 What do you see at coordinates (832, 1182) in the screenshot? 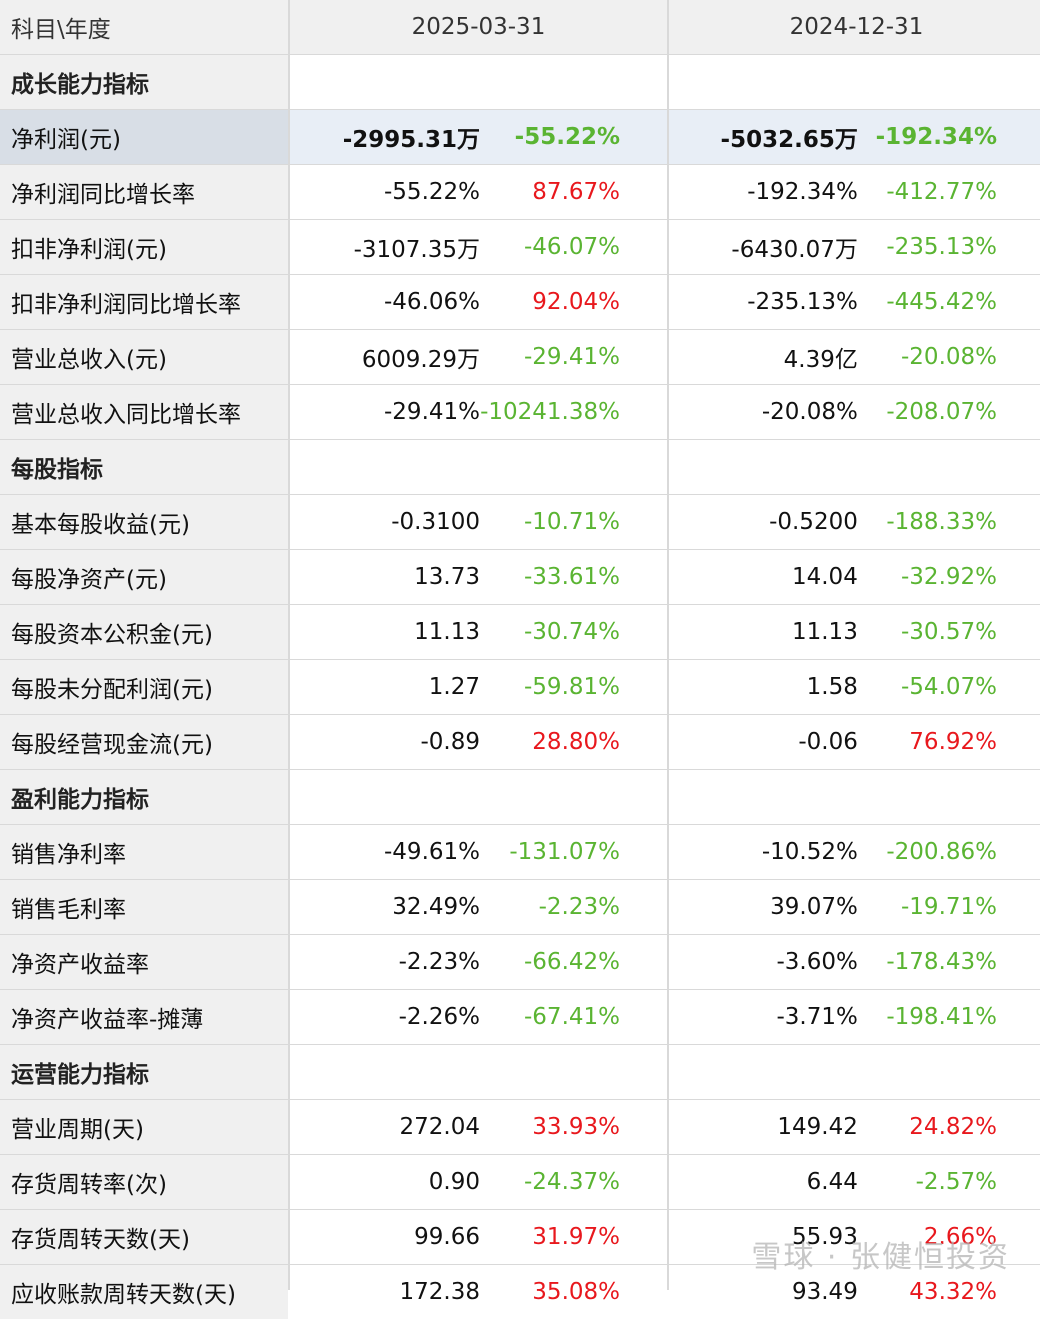
I see `value: 6.44` at bounding box center [832, 1182].